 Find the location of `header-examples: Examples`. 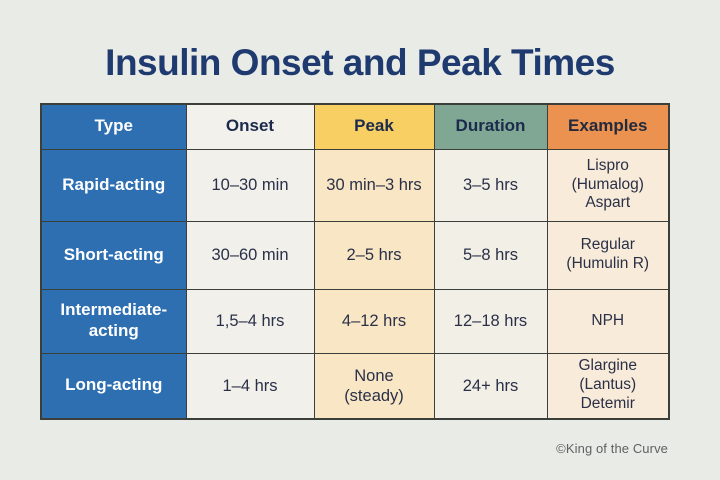

header-examples: Examples is located at coordinates (608, 126).